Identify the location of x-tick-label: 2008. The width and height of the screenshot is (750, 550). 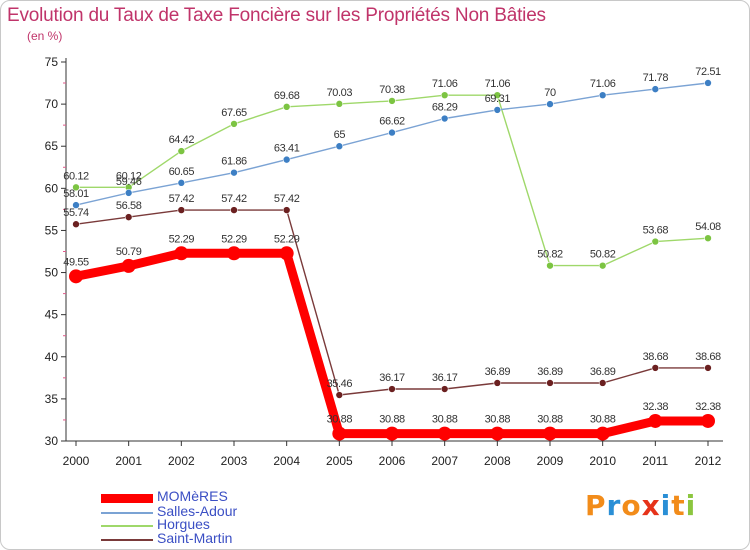
(497, 461).